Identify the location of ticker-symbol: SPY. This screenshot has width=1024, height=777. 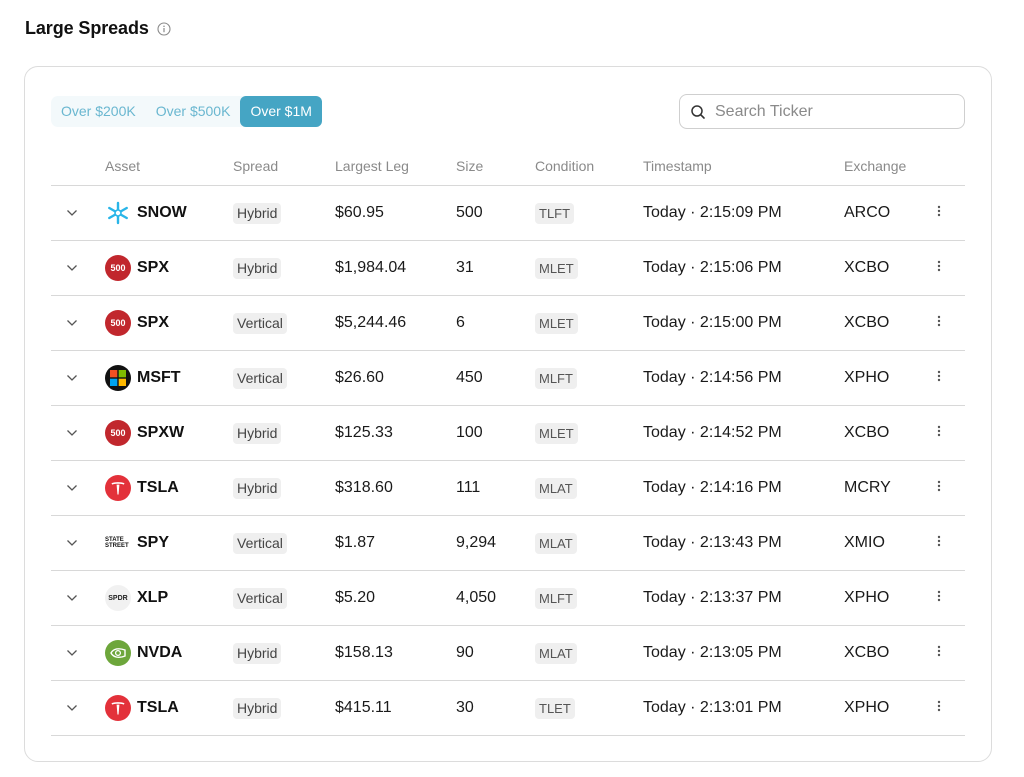
(153, 542).